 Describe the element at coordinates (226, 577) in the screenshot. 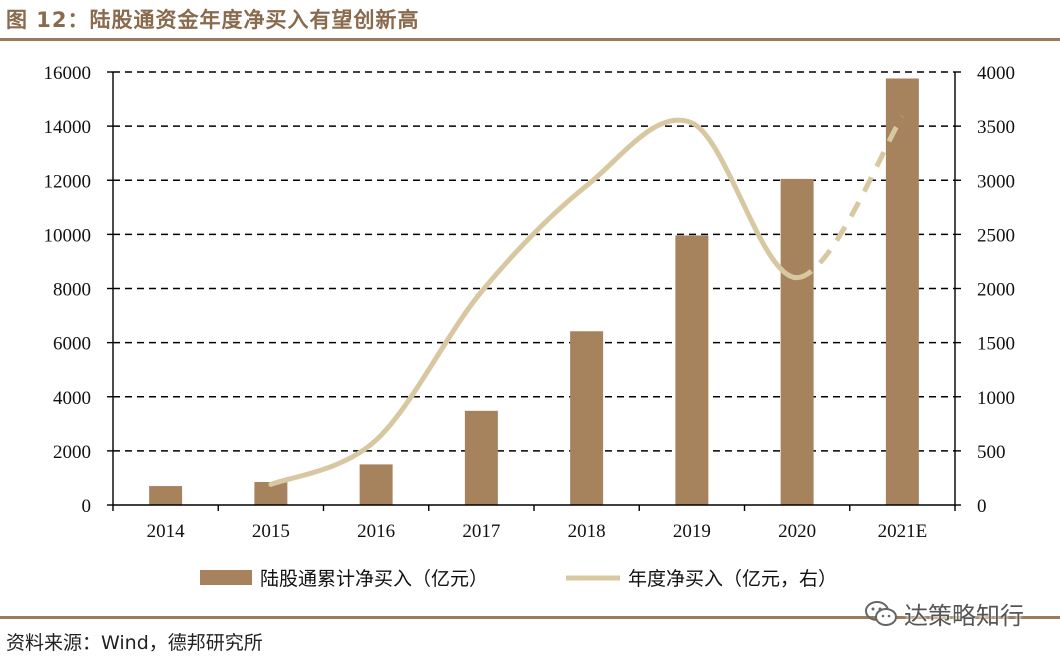

I see `legend-swatch-bar` at that location.